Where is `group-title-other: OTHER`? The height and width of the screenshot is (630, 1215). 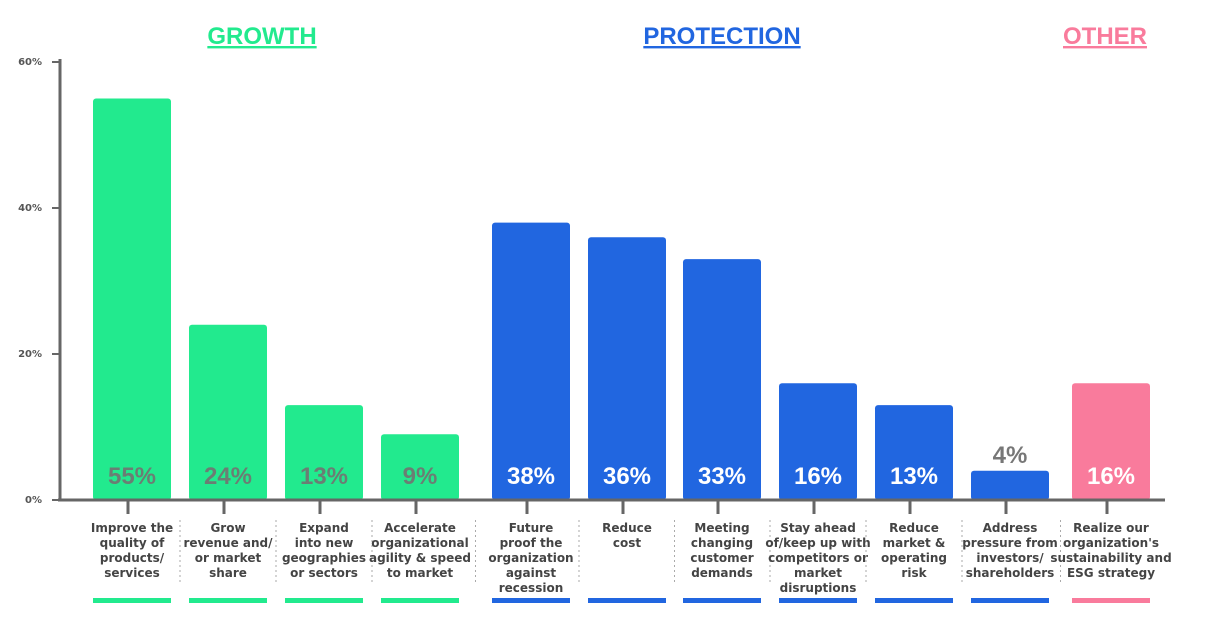 group-title-other: OTHER is located at coordinates (1105, 36).